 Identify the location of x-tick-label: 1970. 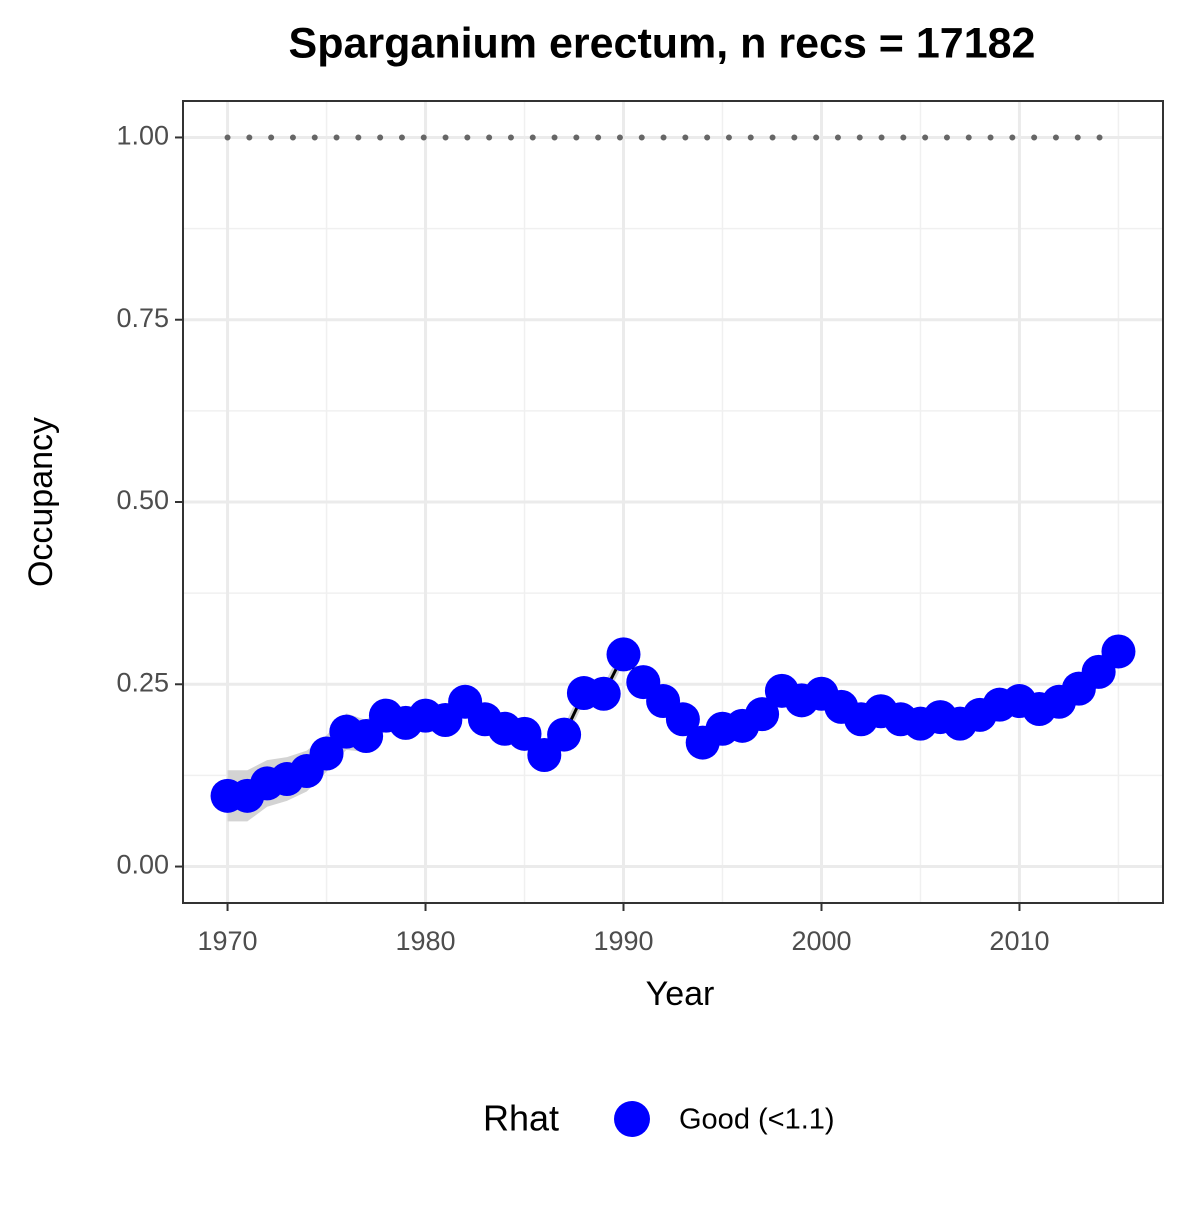
(228, 941).